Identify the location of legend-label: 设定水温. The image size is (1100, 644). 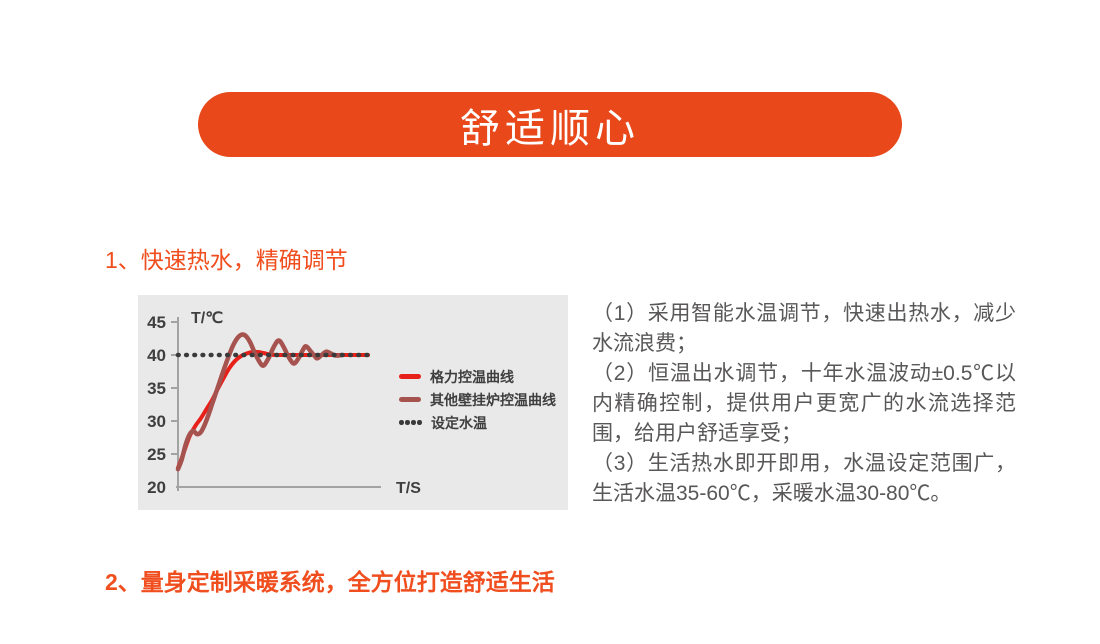
(459, 422).